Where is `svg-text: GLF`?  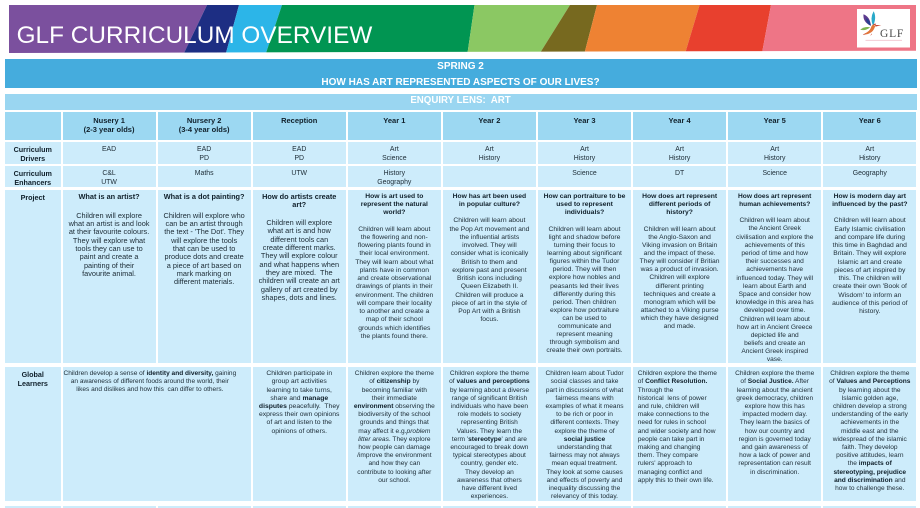
svg-text: GLF is located at coordinates (892, 33).